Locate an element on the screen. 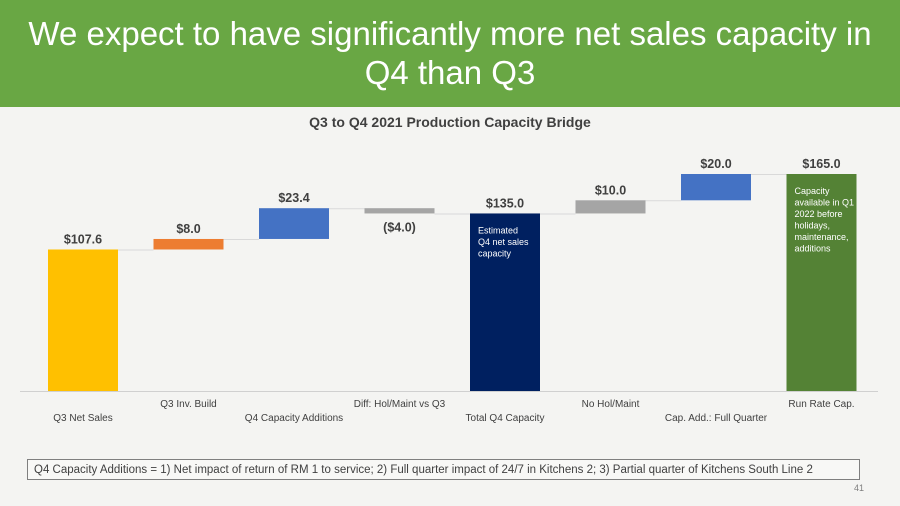 The image size is (900, 506). bar-annotation-line: additions is located at coordinates (813, 249).